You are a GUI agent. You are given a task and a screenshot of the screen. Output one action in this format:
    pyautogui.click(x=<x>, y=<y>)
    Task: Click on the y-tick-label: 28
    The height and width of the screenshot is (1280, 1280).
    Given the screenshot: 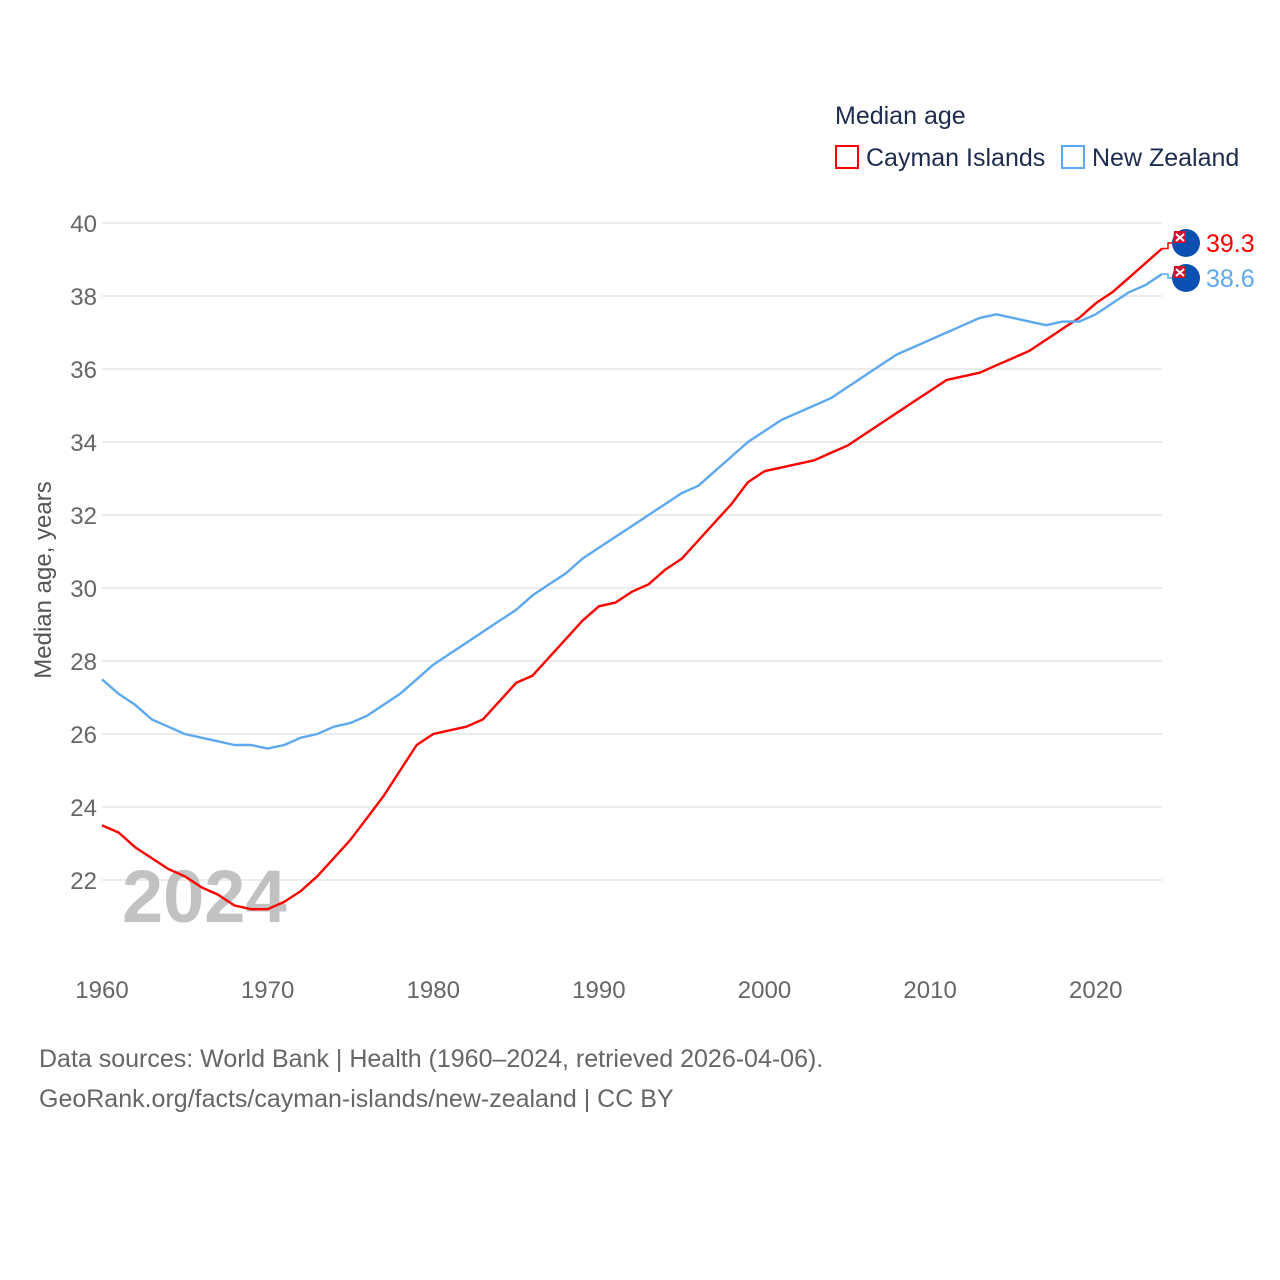 What is the action you would take?
    pyautogui.click(x=83, y=662)
    